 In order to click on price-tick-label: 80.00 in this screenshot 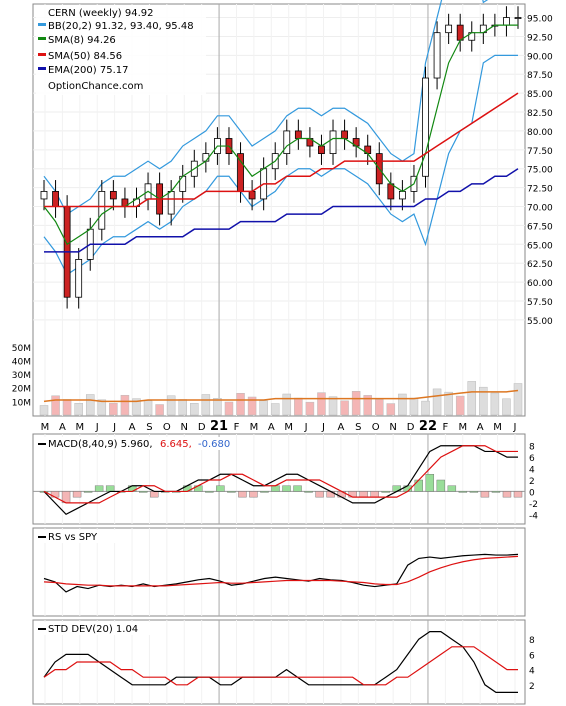, I will do `click(540, 133)`.